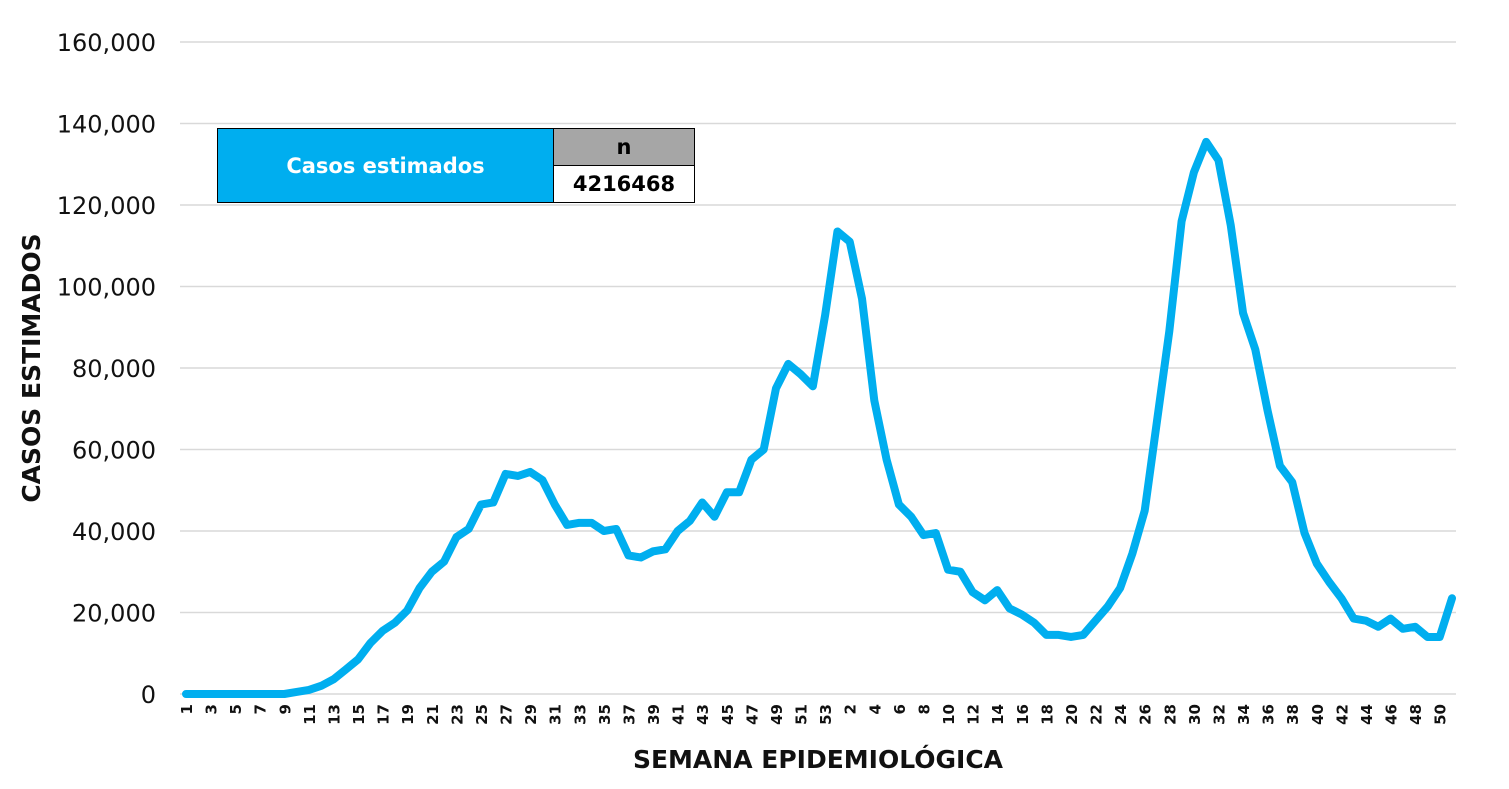 Image resolution: width=1509 pixels, height=789 pixels. I want to click on y-tick-label: 140,000, so click(106, 125).